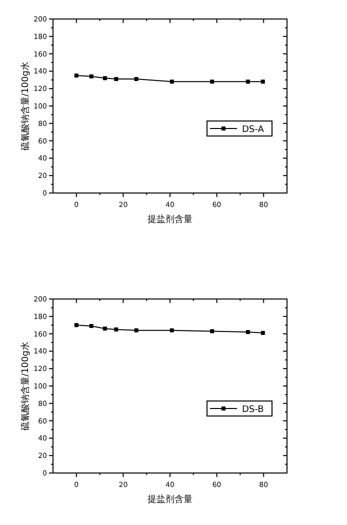 The height and width of the screenshot is (525, 347). I want to click on legend-label: DS-A, so click(253, 130).